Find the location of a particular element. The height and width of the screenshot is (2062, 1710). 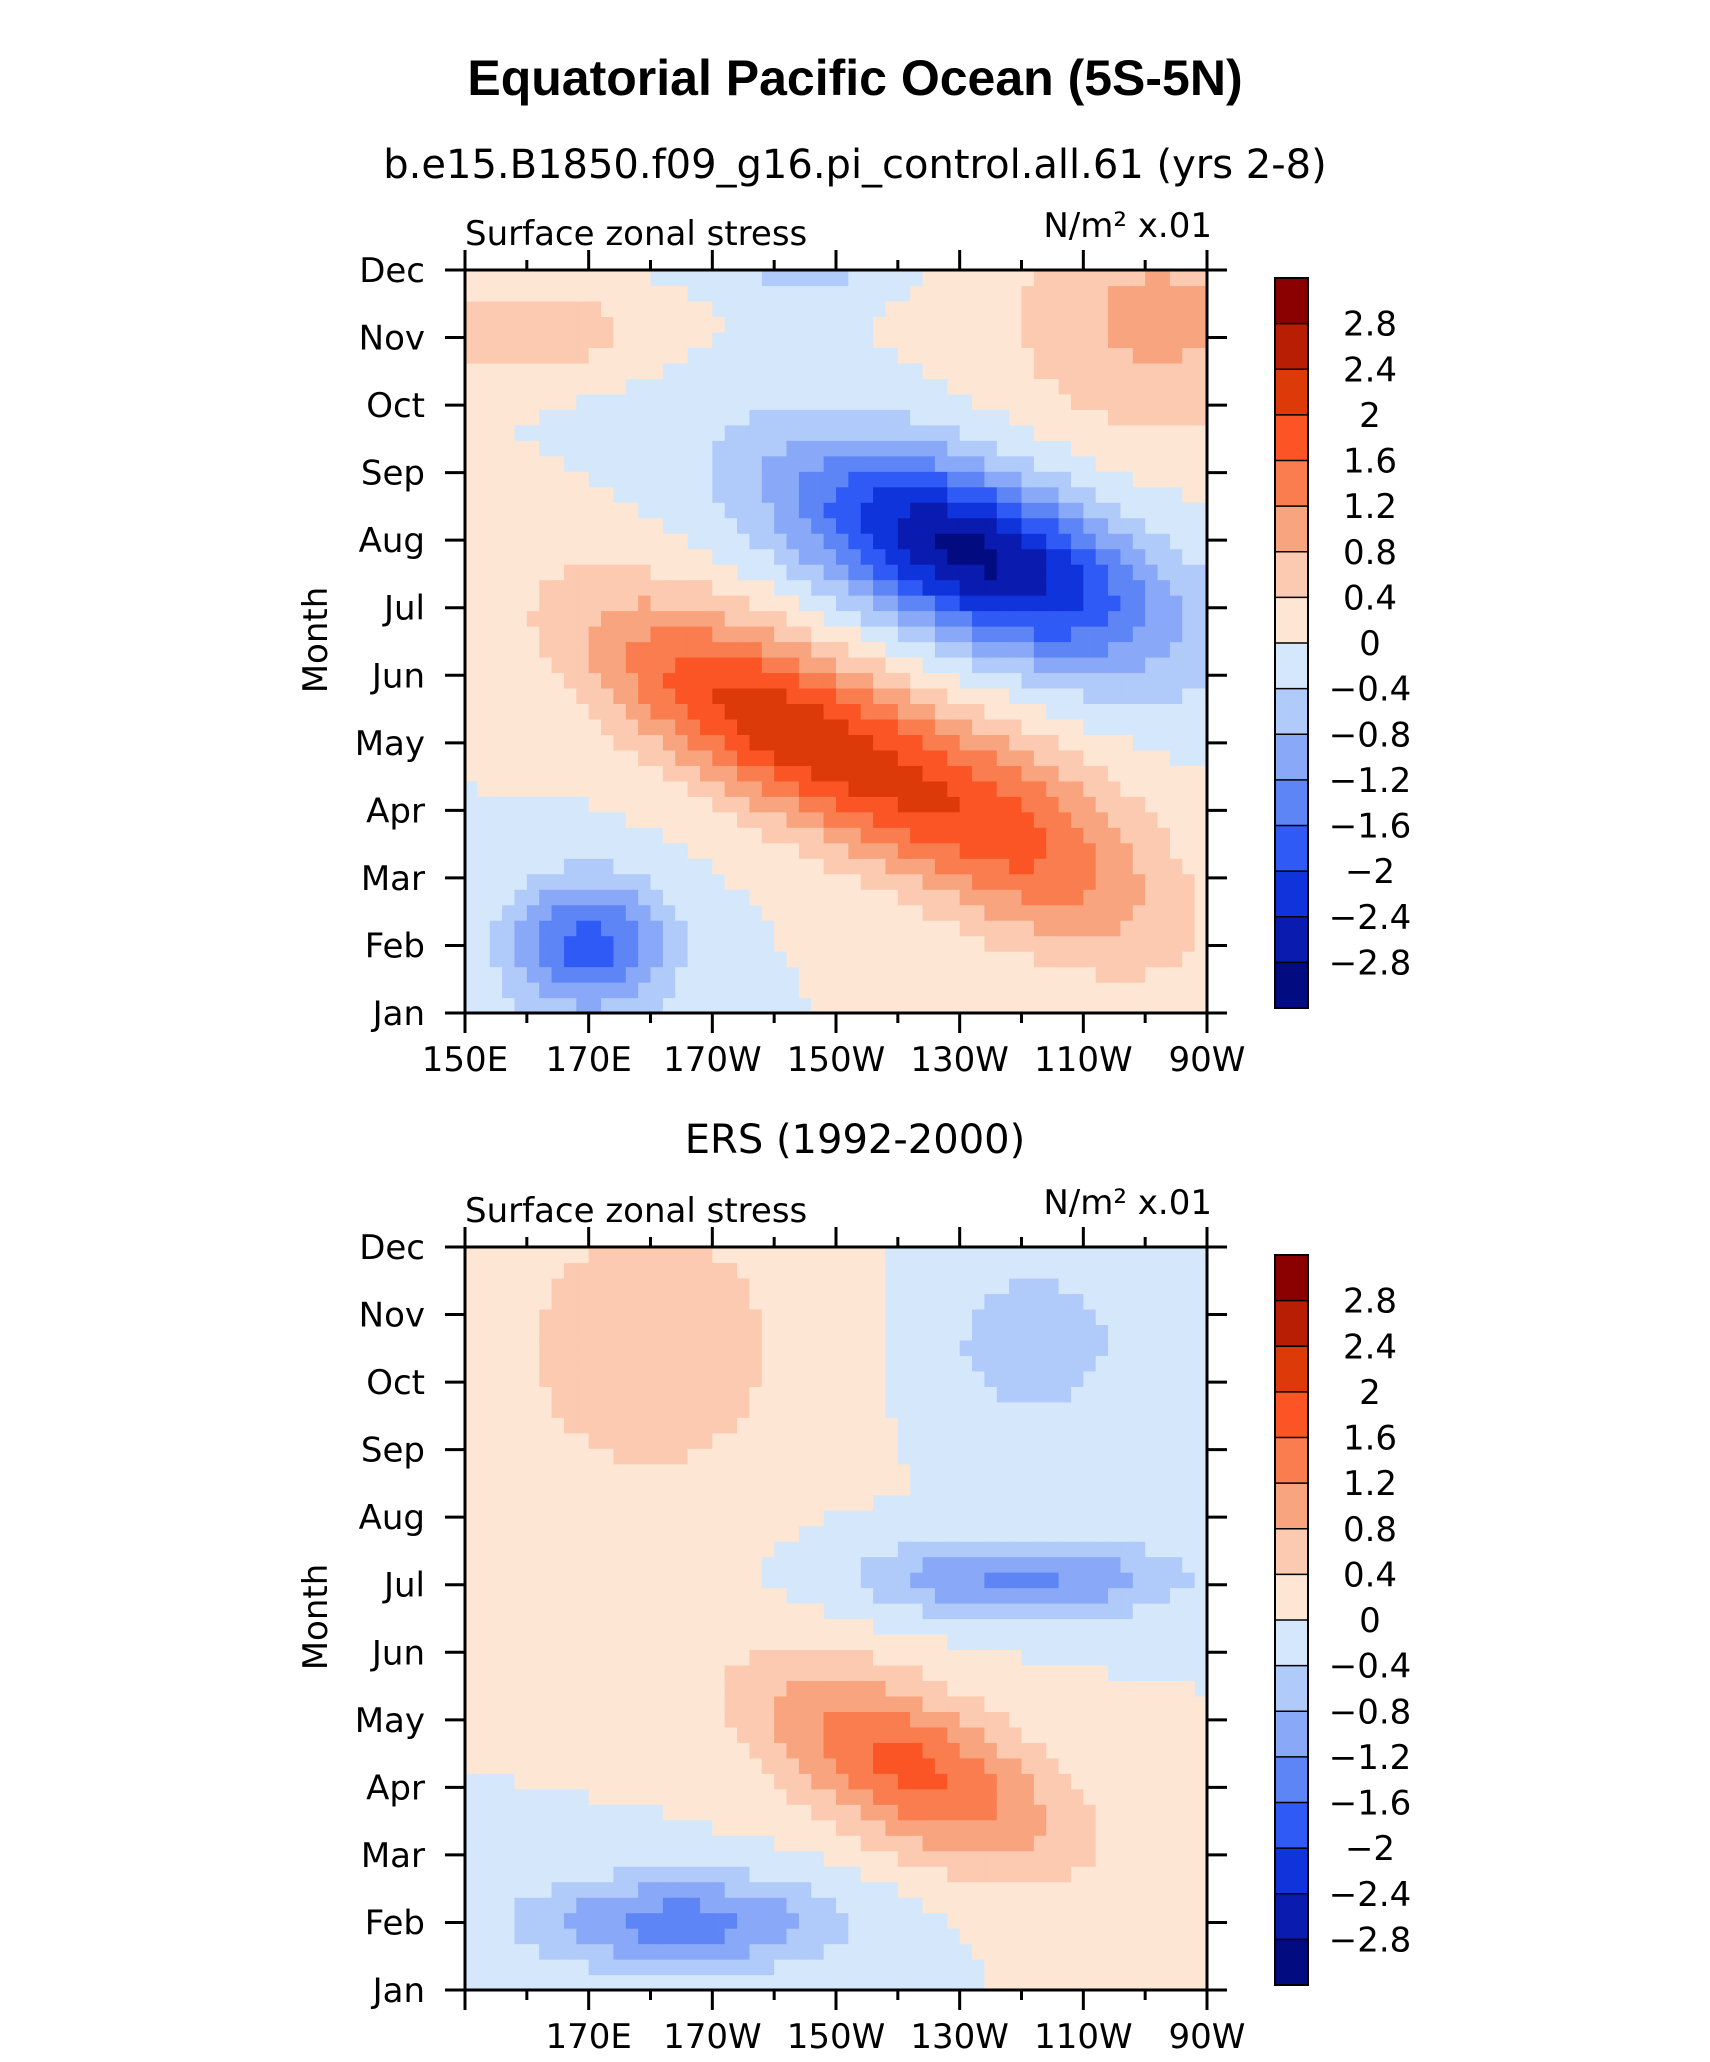

y-tick-label: Nov is located at coordinates (392, 339).